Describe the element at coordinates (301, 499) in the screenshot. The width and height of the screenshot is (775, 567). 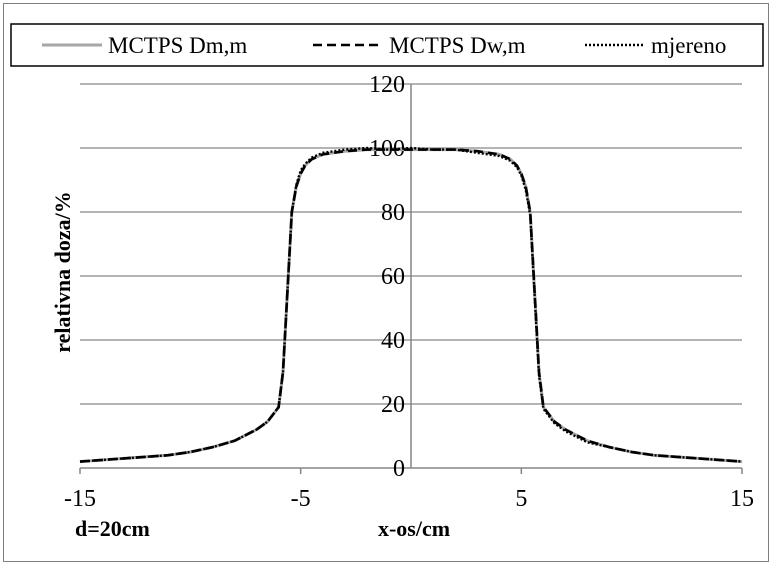
I see `x-tick-label--5: -5` at that location.